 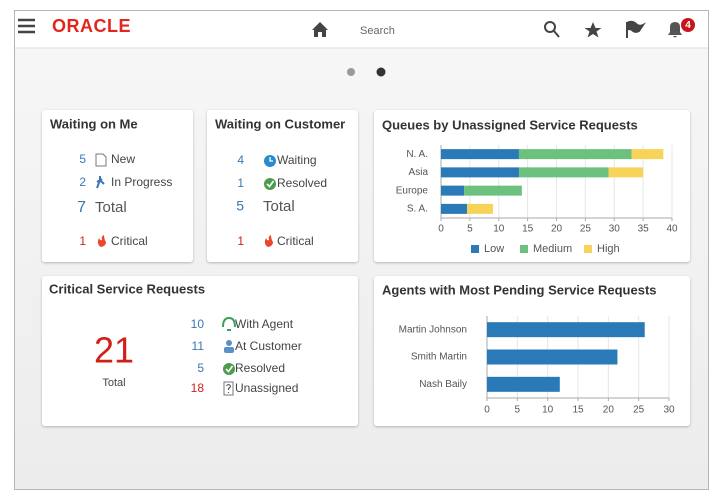 I want to click on notifications-icon, so click(x=675, y=30).